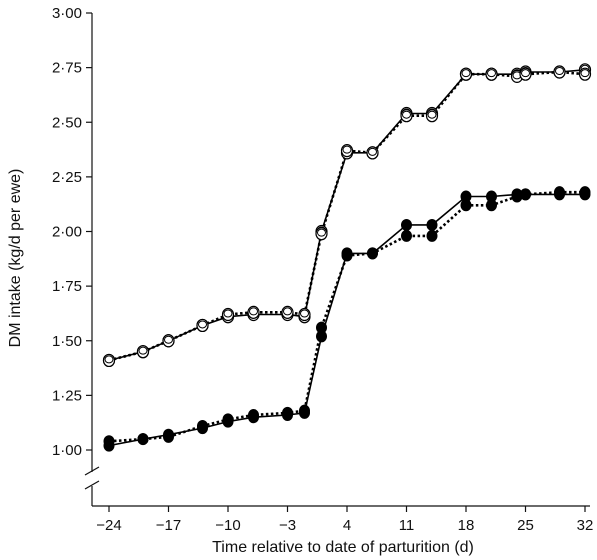 The image size is (597, 560). What do you see at coordinates (347, 525) in the screenshot?
I see `x-tick-label: 4` at bounding box center [347, 525].